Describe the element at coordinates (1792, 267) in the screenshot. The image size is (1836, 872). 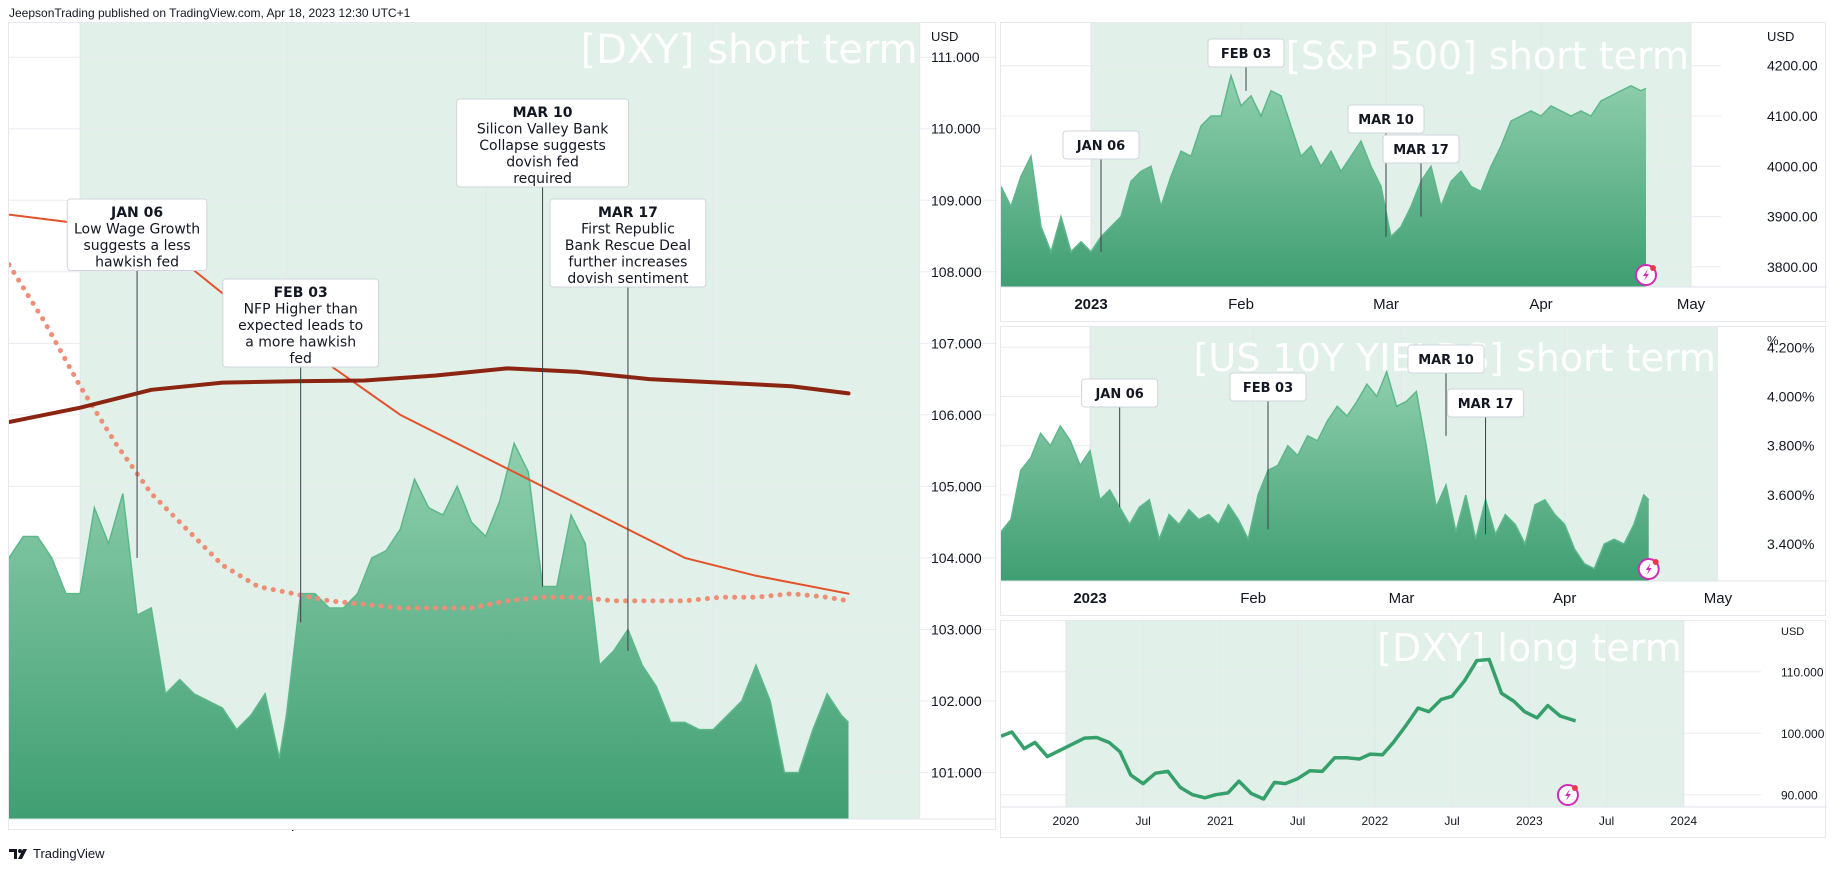
I see `y-tick-label: 3800.00` at that location.